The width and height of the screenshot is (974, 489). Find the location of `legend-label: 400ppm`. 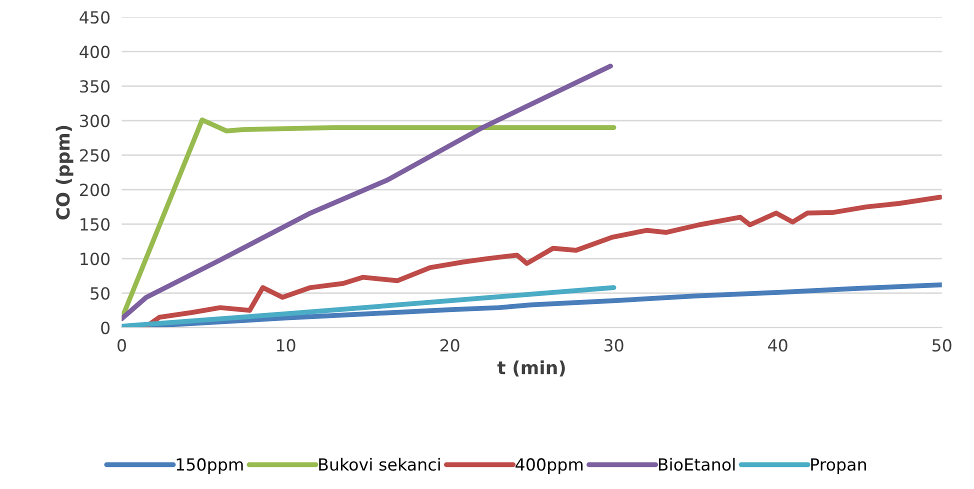

legend-label: 400ppm is located at coordinates (549, 466).